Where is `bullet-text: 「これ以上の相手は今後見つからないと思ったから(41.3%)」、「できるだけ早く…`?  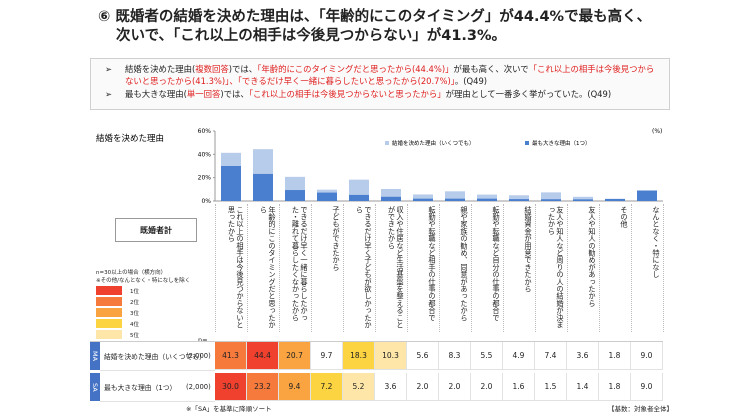 bullet-text: 「これ以上の相手は今後見つからないと思ったから(41.3%)」、「できるだけ早く… is located at coordinates (390, 75).